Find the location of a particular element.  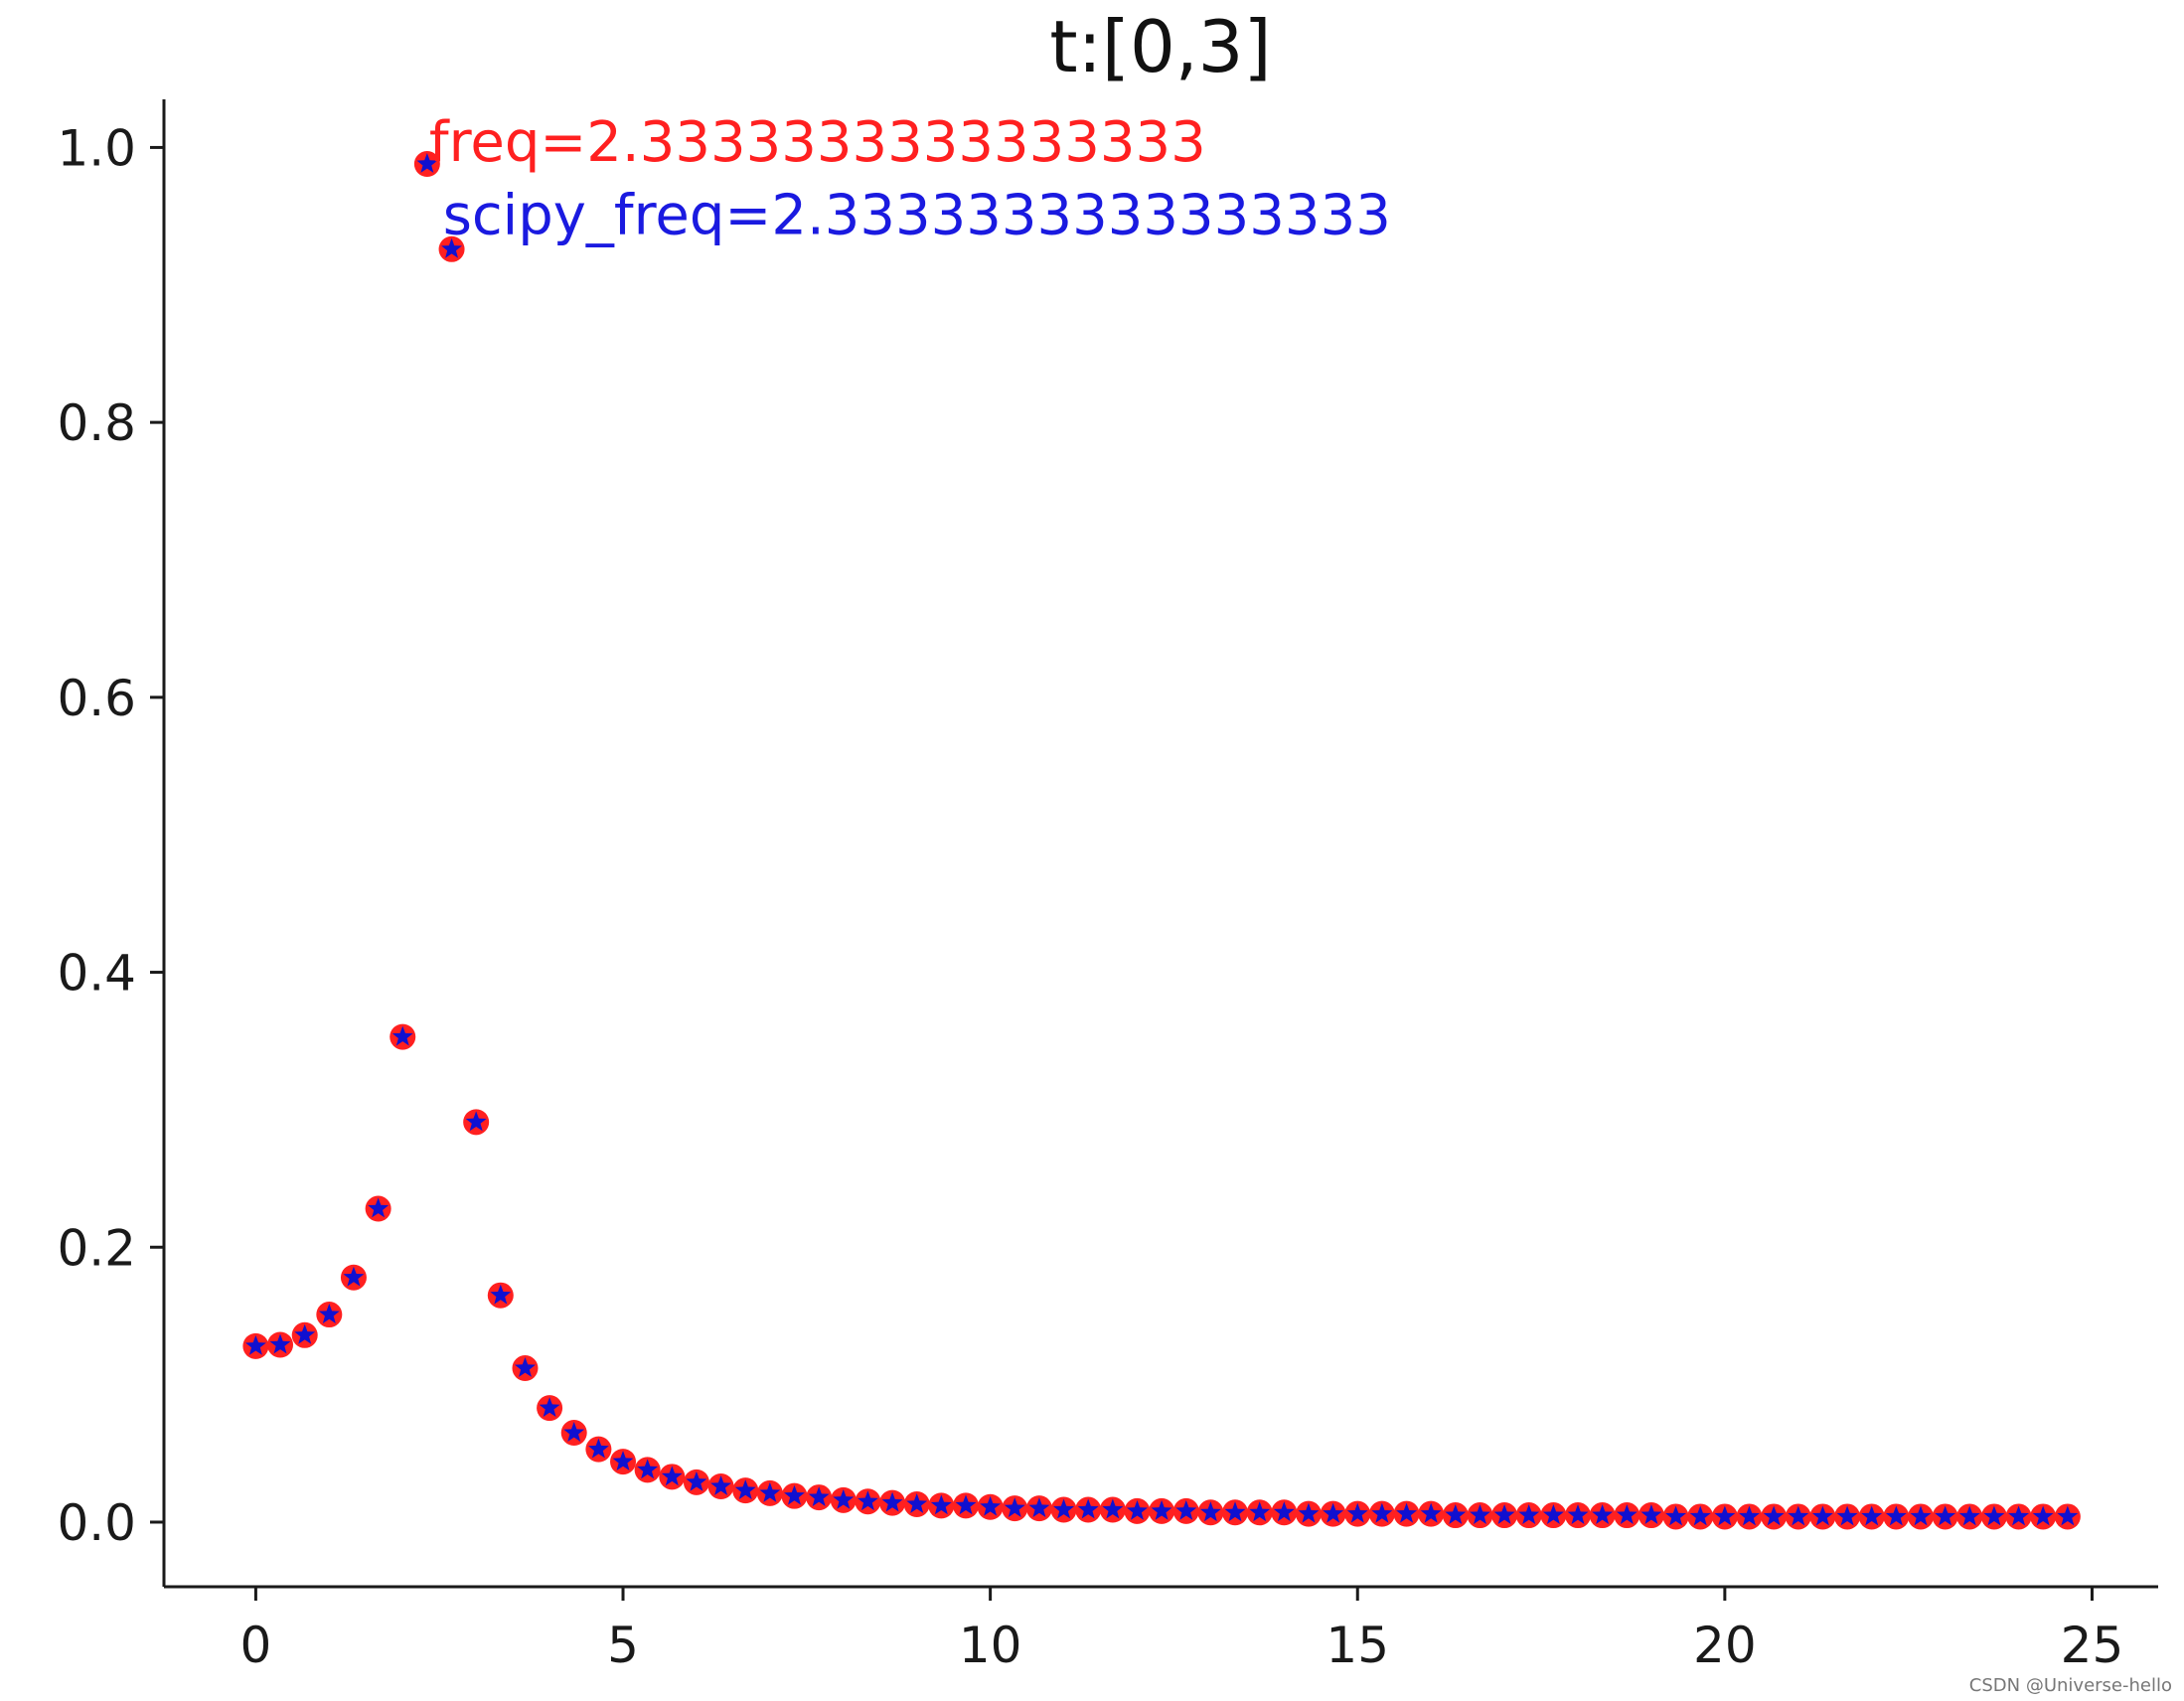

y-tick-label: 0.8 is located at coordinates (96, 423).